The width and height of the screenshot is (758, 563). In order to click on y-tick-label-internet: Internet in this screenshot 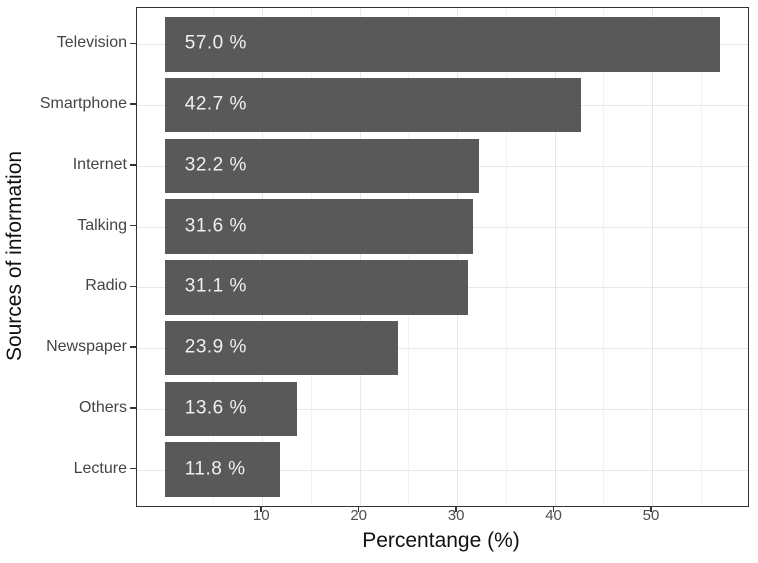, I will do `click(99, 164)`.